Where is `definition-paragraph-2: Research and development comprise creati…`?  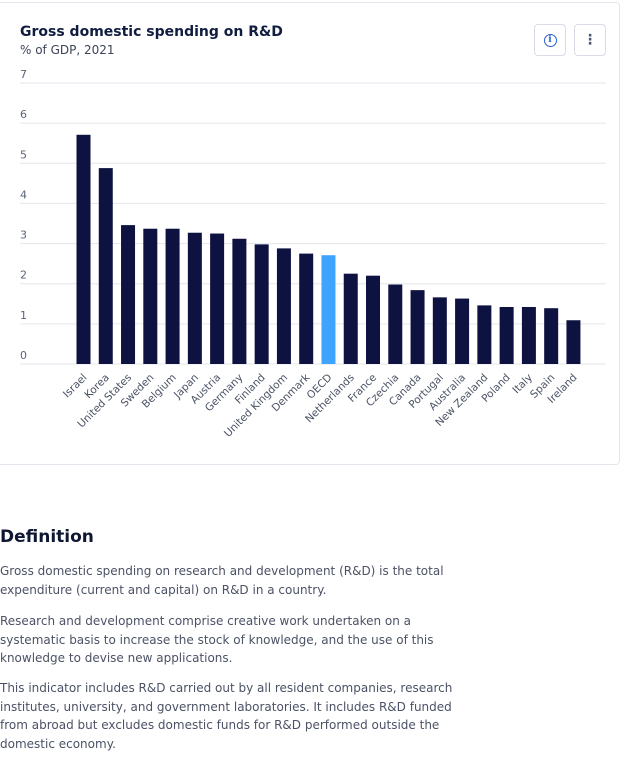 definition-paragraph-2: Research and development comprise creati… is located at coordinates (217, 639).